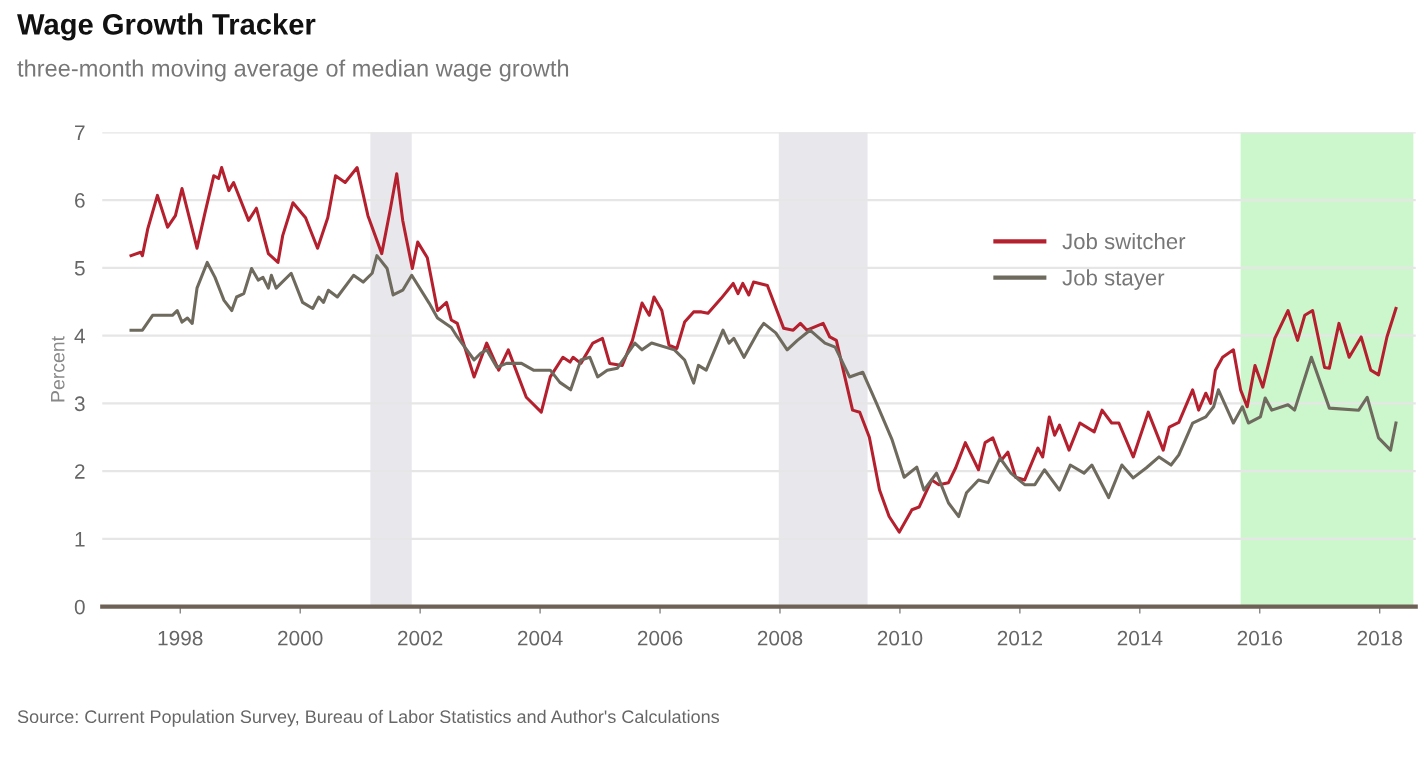 Image resolution: width=1420 pixels, height=765 pixels. Describe the element at coordinates (368, 718) in the screenshot. I see `source-note: Source: Current Population Survey, Bureau of Labor Statistics and Author's Calculations` at that location.